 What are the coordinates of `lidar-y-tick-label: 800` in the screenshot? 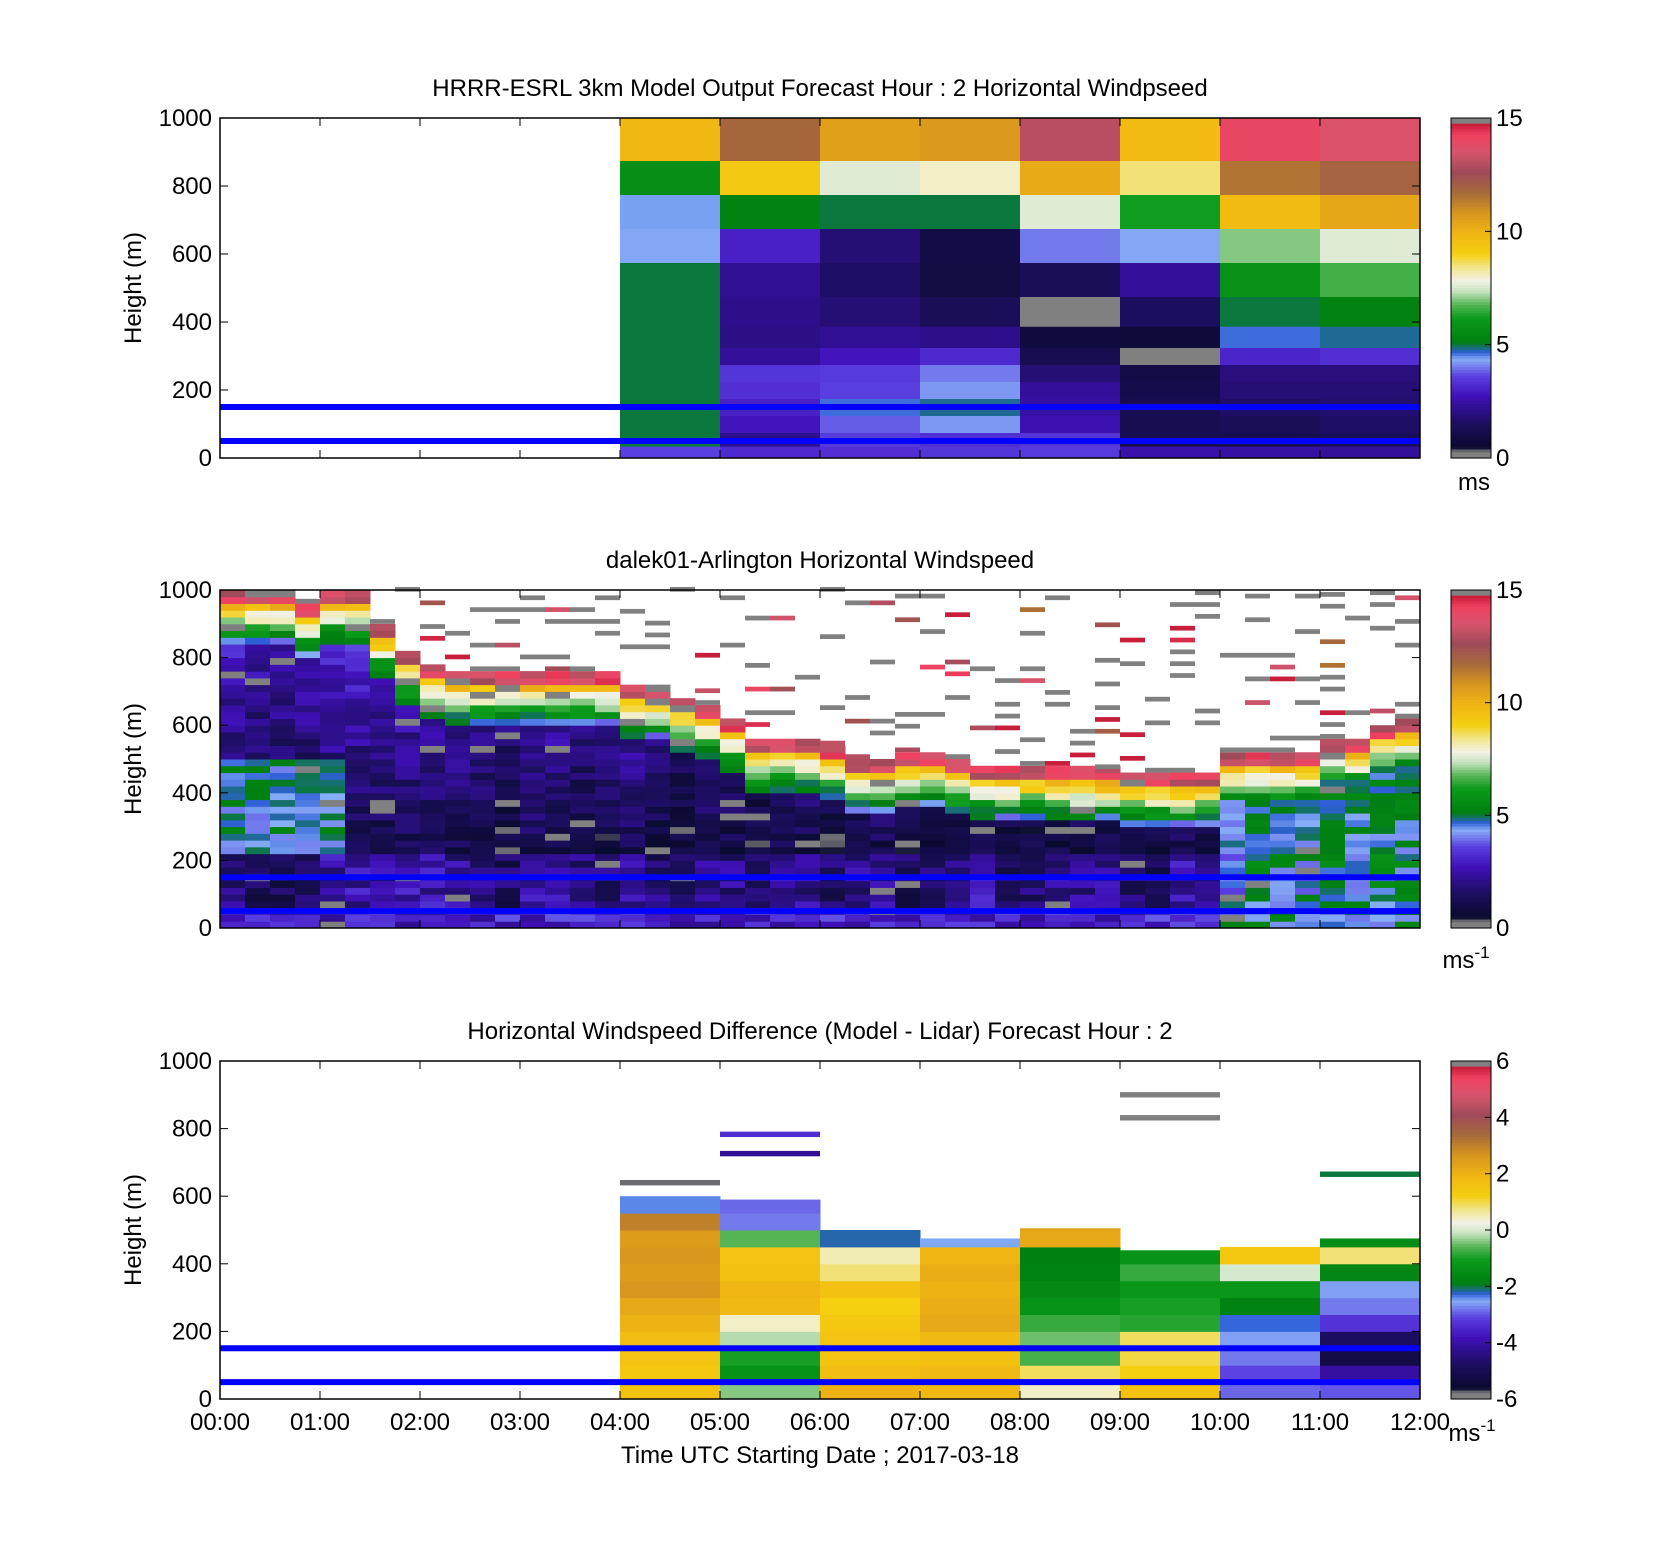 It's located at (192, 658).